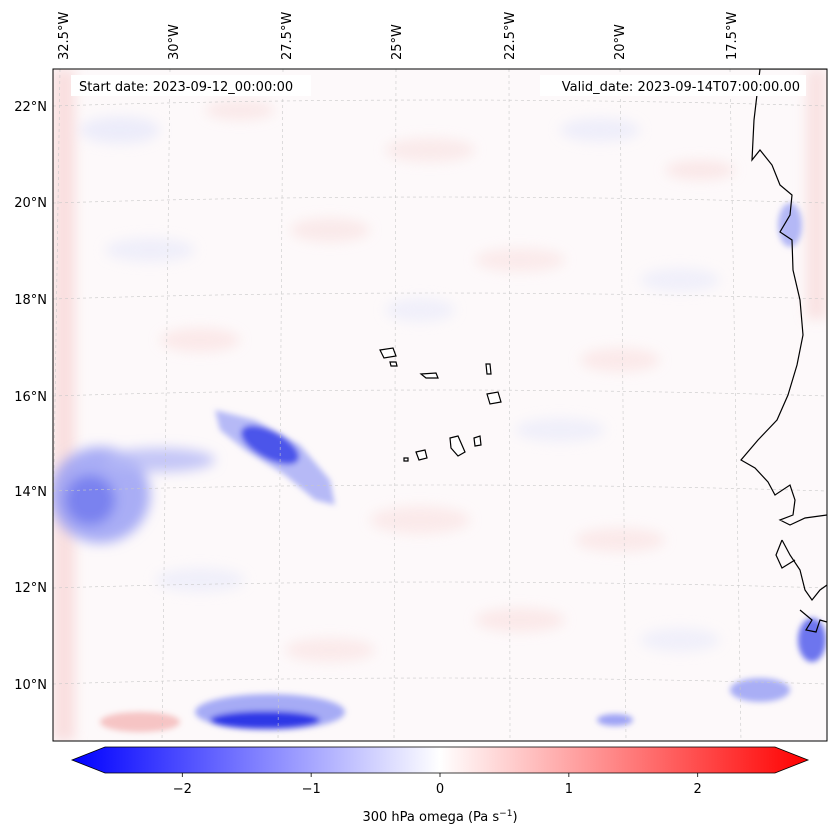 The image size is (837, 839). Describe the element at coordinates (439, 817) in the screenshot. I see `colorbar-label: 300 hPa omega (Pa s−1)` at that location.